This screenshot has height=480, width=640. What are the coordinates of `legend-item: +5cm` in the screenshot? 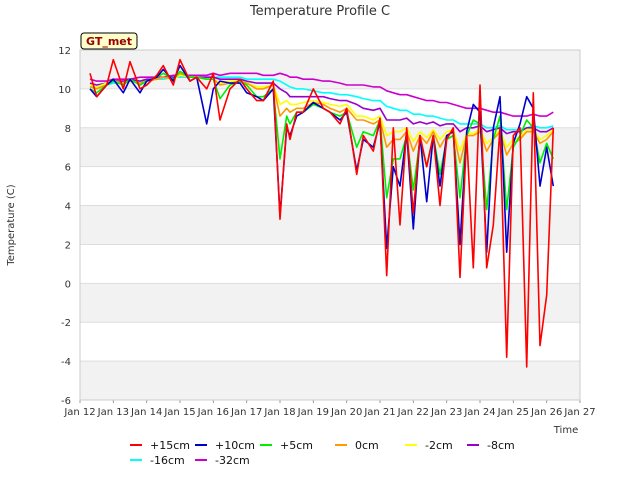 It's located at (286, 445).